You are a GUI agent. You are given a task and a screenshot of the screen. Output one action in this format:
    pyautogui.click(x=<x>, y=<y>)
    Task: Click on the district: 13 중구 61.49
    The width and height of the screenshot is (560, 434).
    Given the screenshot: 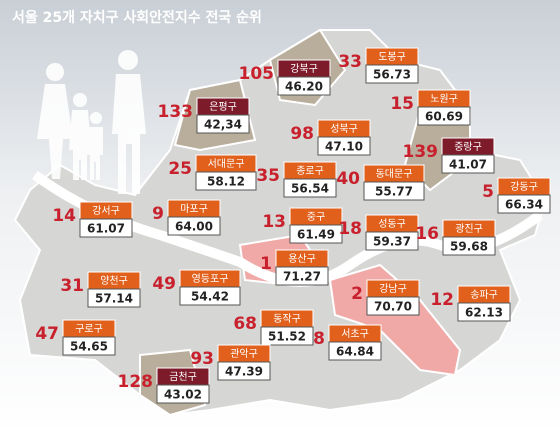 What is the action you would take?
    pyautogui.click(x=302, y=225)
    